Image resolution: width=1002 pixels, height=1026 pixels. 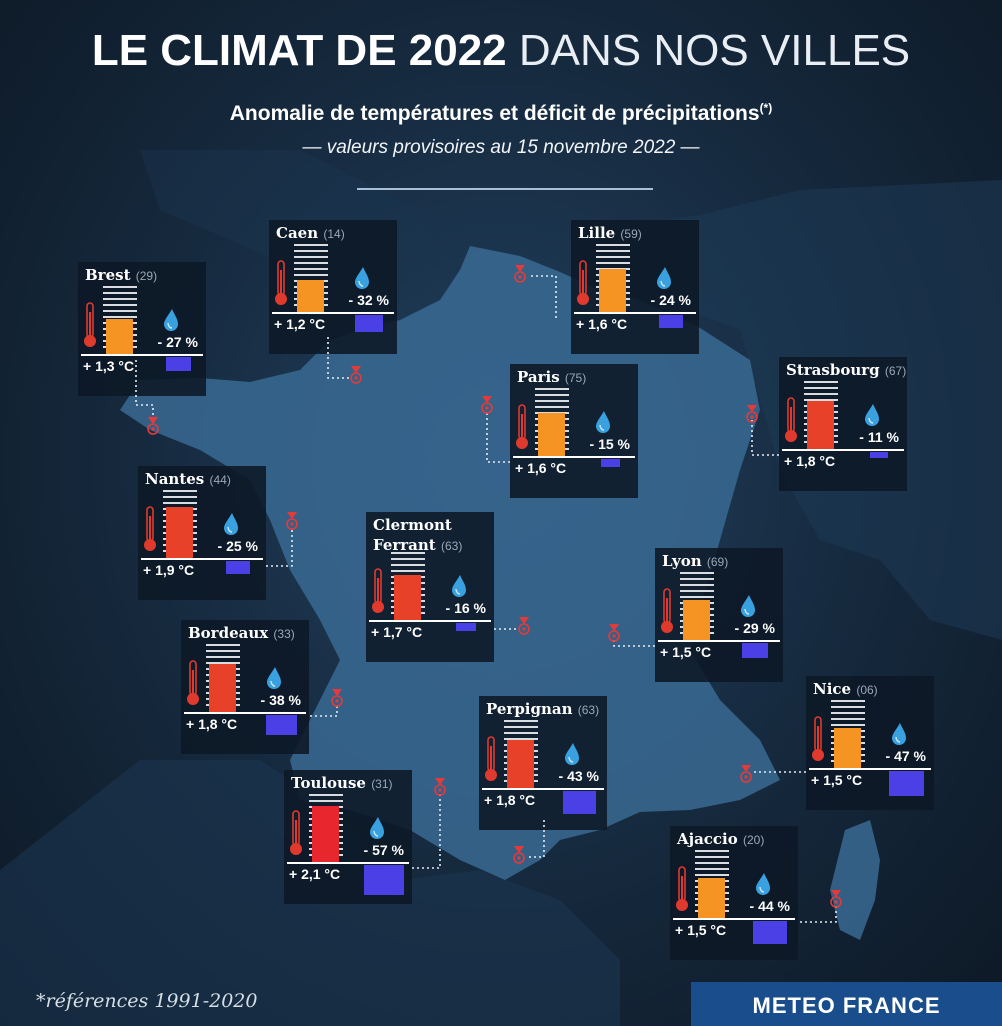 I want to click on precip-deficit-value: - 27 %, so click(x=177, y=342).